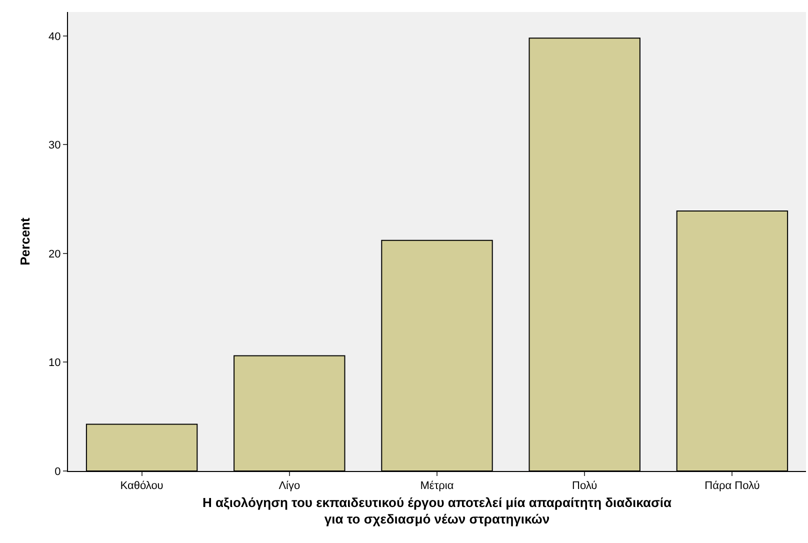 The image size is (808, 543). I want to click on y-tick-label: 0, so click(57, 472).